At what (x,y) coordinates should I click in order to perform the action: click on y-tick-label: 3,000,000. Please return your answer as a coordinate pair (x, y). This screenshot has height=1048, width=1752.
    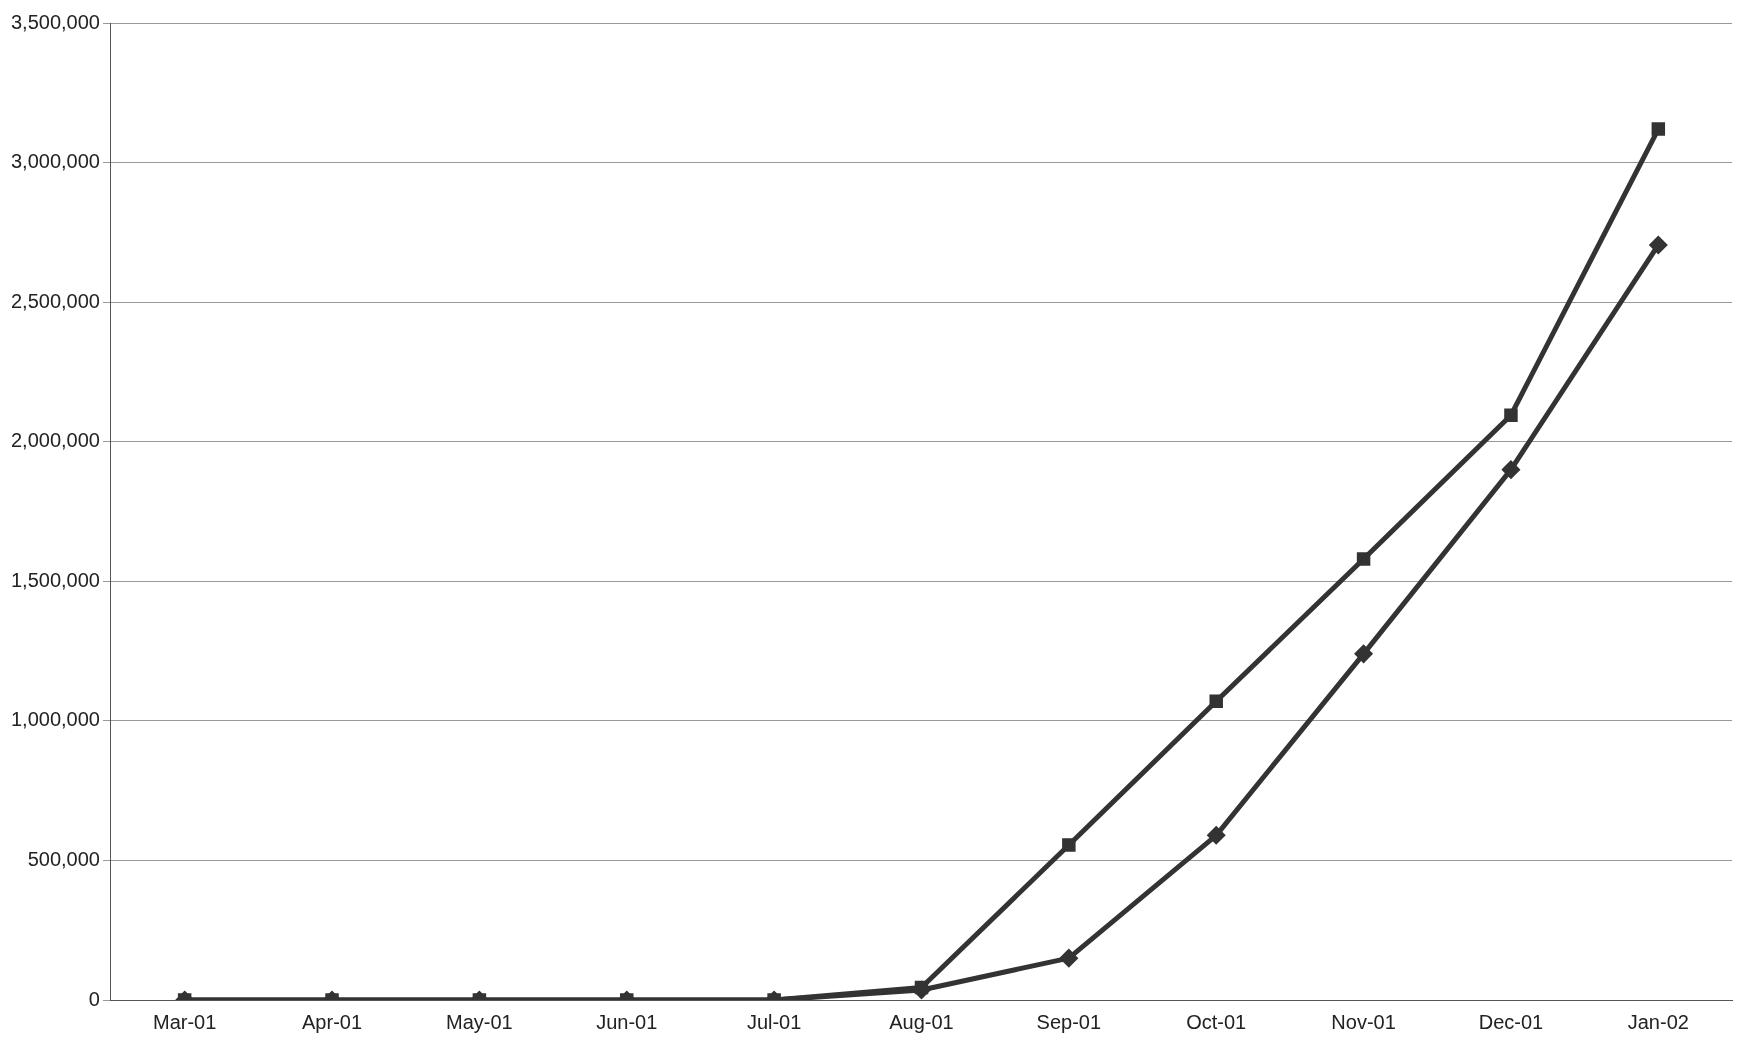
    Looking at the image, I should click on (55, 161).